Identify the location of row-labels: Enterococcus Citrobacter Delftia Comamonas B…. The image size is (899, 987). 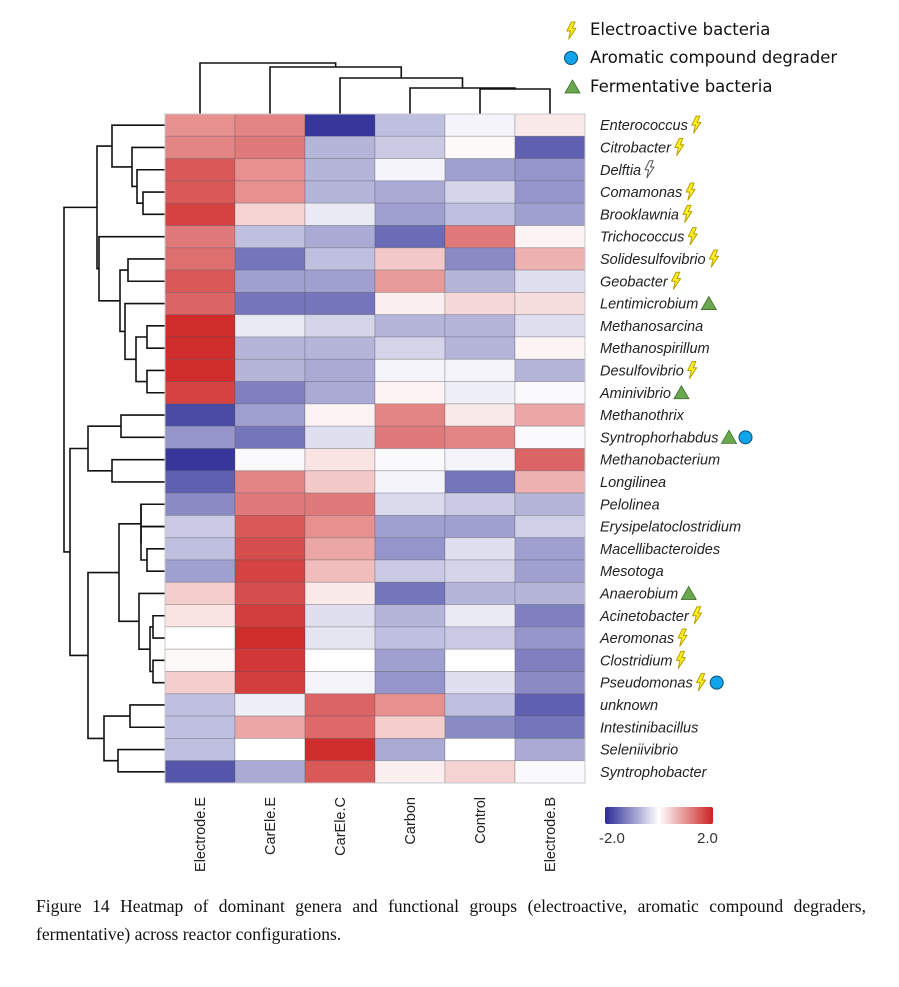
(676, 448).